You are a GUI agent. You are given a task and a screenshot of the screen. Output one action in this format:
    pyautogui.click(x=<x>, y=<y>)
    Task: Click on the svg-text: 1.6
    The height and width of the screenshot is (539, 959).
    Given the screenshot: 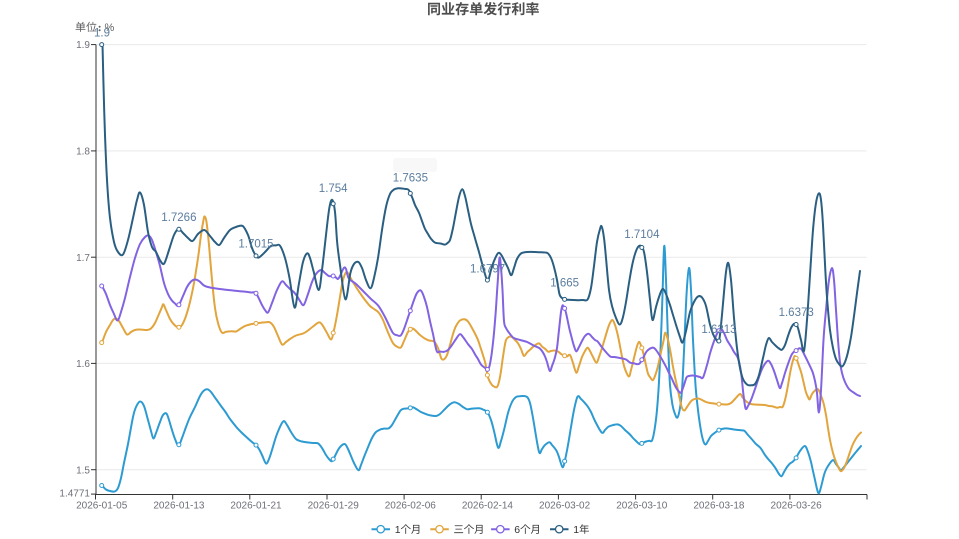 What is the action you would take?
    pyautogui.click(x=83, y=364)
    